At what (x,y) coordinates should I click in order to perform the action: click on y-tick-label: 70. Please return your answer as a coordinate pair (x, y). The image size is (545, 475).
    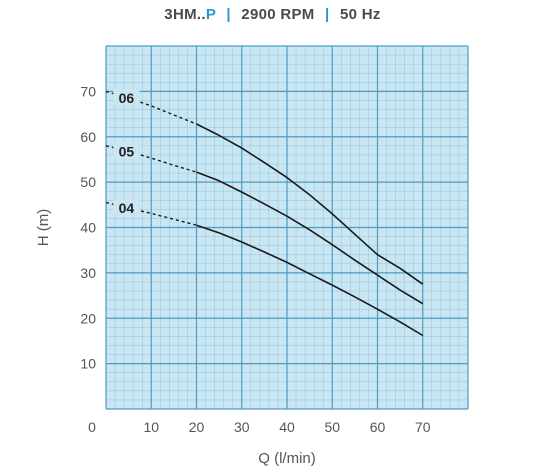
    Looking at the image, I should click on (88, 91).